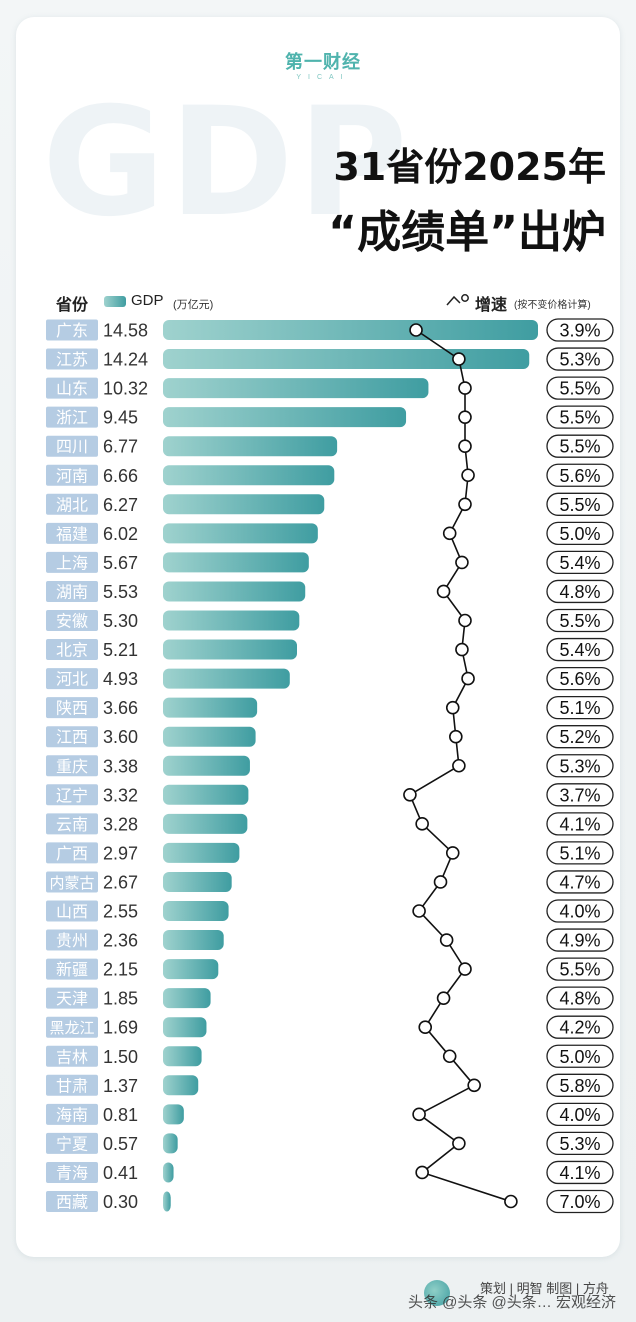 Image resolution: width=636 pixels, height=1322 pixels. Describe the element at coordinates (125, 360) in the screenshot. I see `gdp-value-label: 14.24` at that location.